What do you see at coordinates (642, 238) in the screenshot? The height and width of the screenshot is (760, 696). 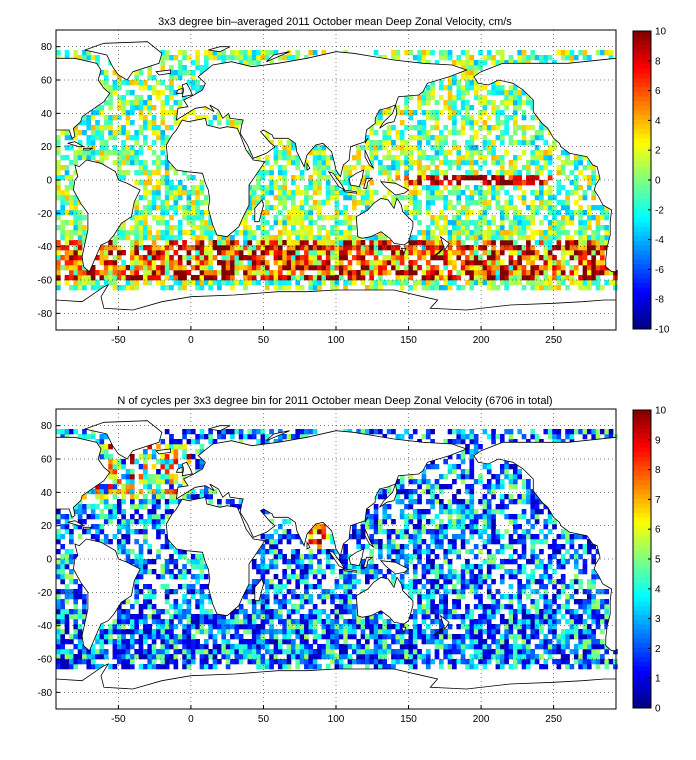 I see `colorbar-segment` at bounding box center [642, 238].